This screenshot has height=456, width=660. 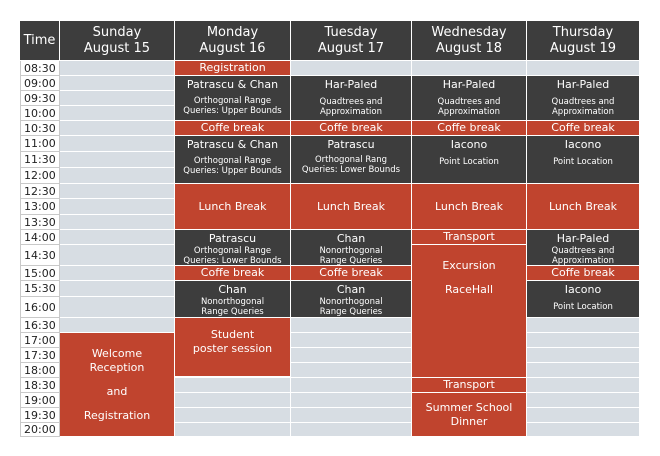 What do you see at coordinates (469, 311) in the screenshot?
I see `wed-excursion: Excursion RaceHall` at bounding box center [469, 311].